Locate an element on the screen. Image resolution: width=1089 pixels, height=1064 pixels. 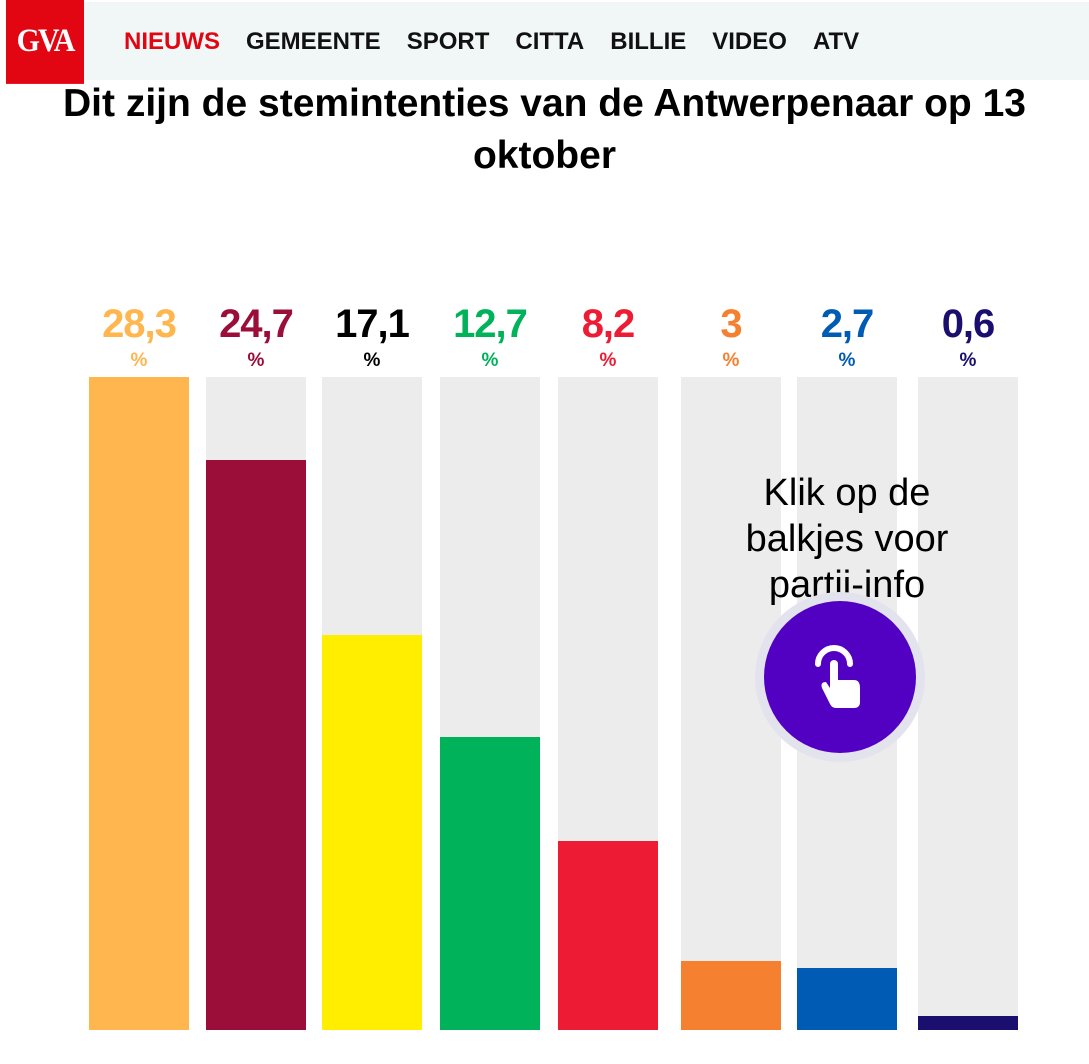
nav-item-nieuws: NIEUWS is located at coordinates (172, 41).